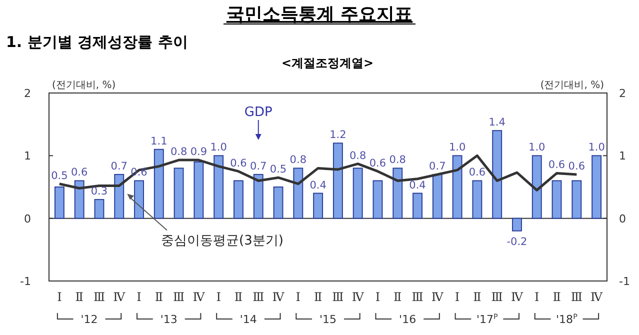 The width and height of the screenshot is (639, 335). Describe the element at coordinates (25, 281) in the screenshot. I see `y-tick-label: -1` at that location.